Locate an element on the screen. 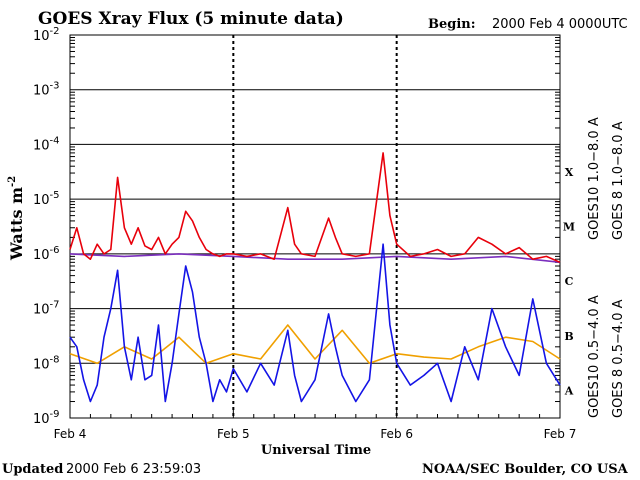 The image size is (640, 480). flare-class-label: A is located at coordinates (569, 391).